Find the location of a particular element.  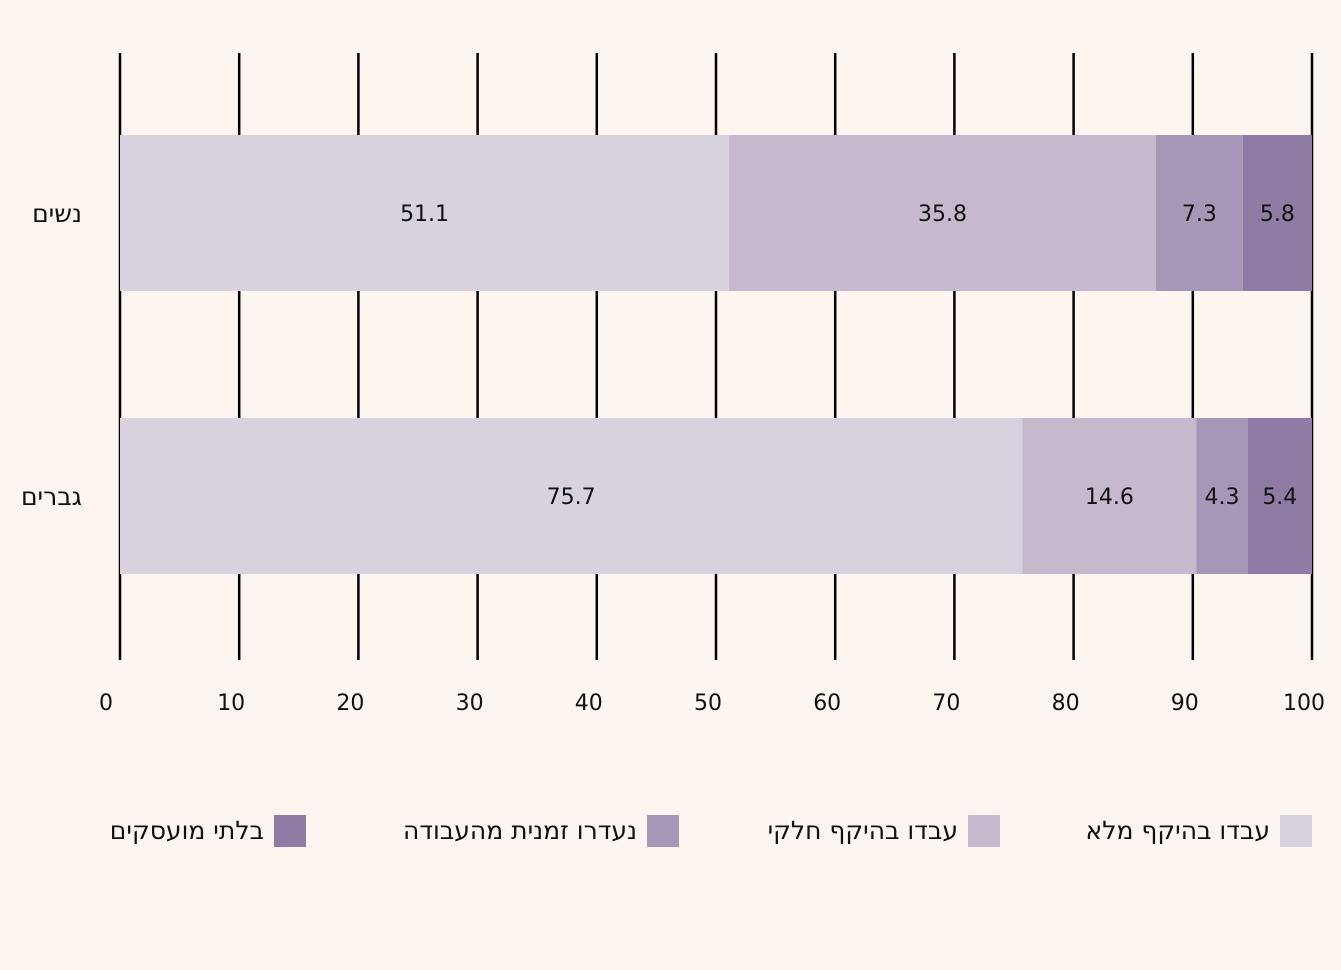

category-label-0: נשים is located at coordinates (57, 213).